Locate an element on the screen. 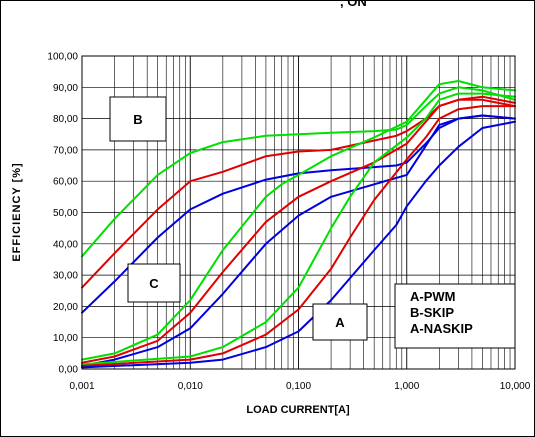 The image size is (535, 437). legend-line-1: A-PWM is located at coordinates (433, 296).